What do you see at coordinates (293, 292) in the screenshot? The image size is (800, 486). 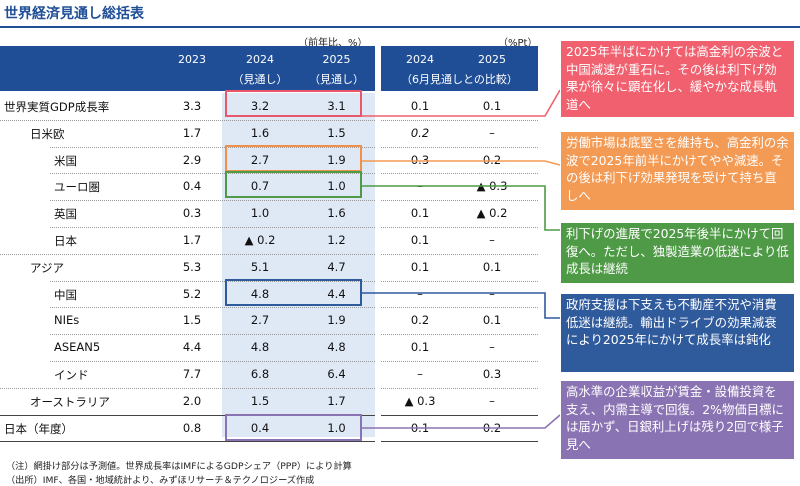 I see `highlight-china` at bounding box center [293, 292].